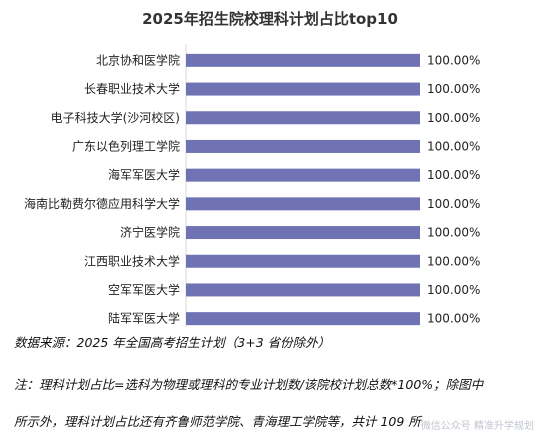 This screenshot has height=434, width=540. Describe the element at coordinates (102, 203) in the screenshot. I see `category-label: 海南比勒费尔德应用科学大学` at that location.